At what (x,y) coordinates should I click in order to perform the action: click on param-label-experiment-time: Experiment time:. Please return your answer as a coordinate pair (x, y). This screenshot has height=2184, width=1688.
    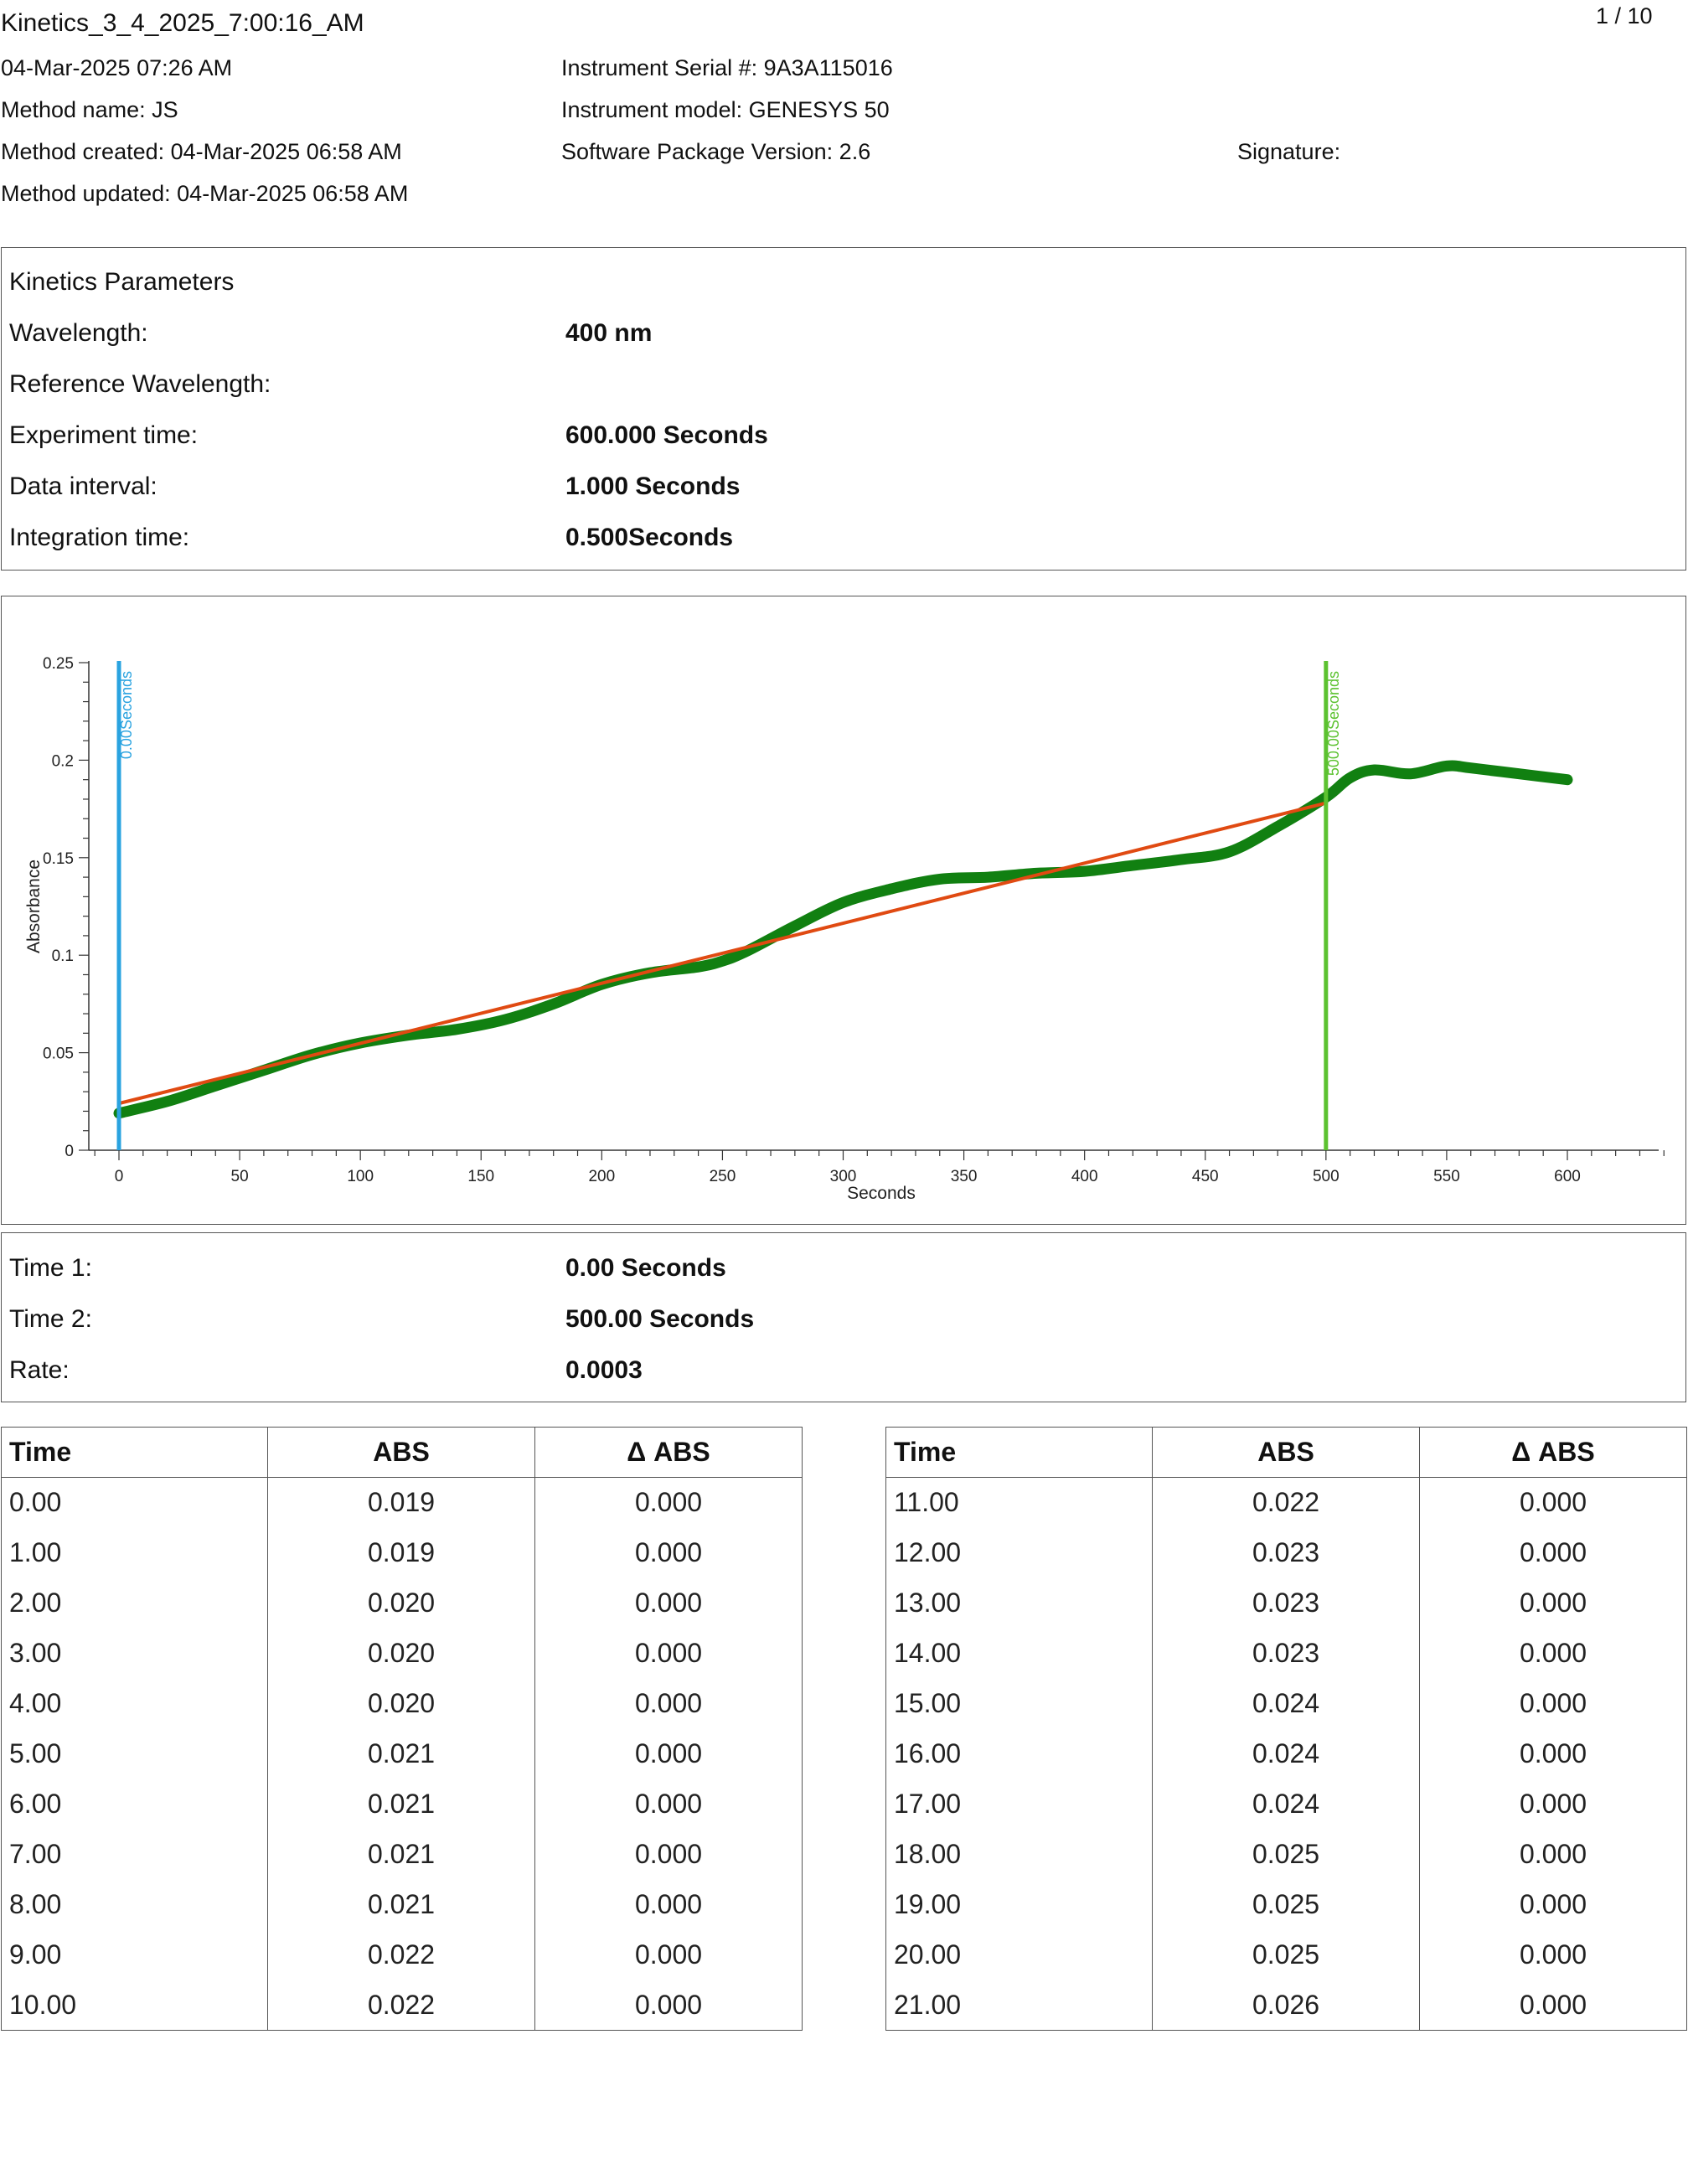
    Looking at the image, I should click on (104, 435).